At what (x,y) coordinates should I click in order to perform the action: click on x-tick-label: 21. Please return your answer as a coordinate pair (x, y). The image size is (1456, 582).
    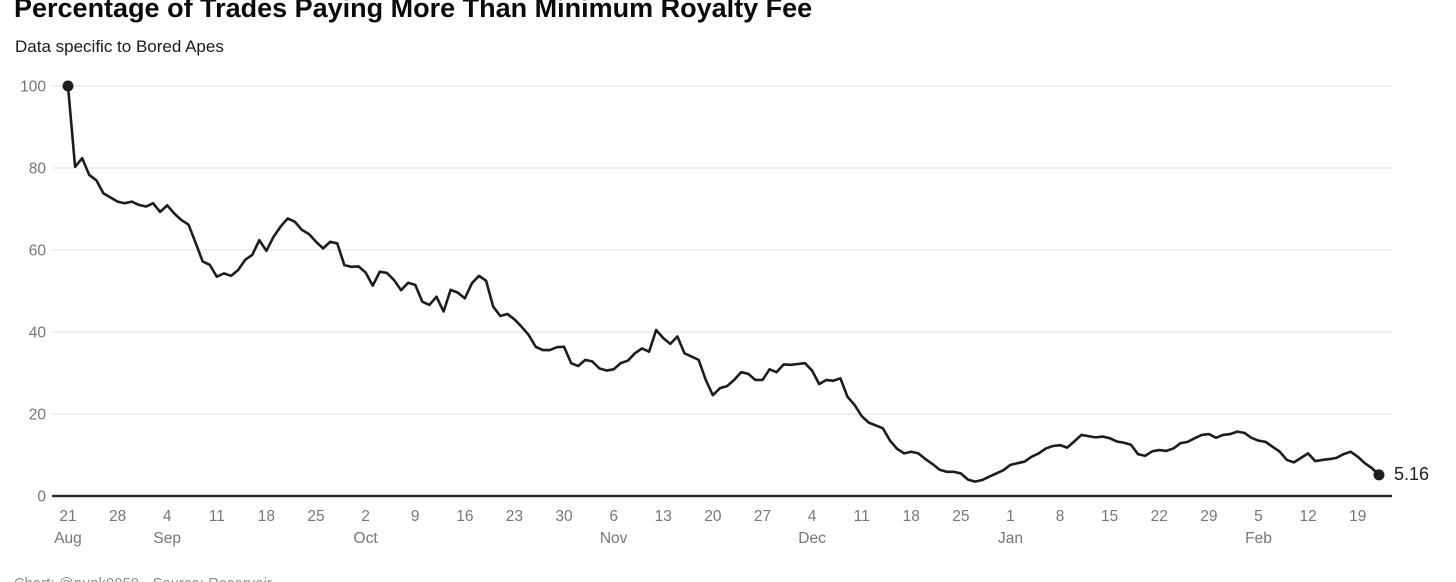
    Looking at the image, I should click on (67, 516).